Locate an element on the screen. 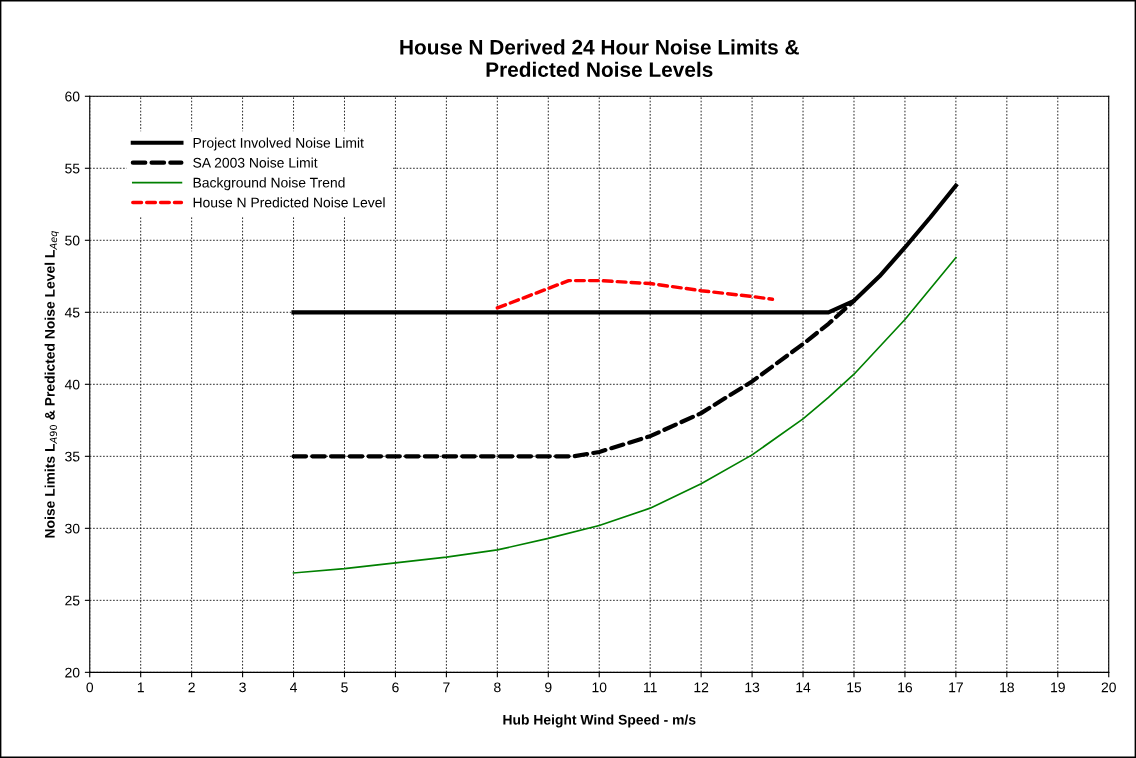 The height and width of the screenshot is (758, 1136). y-tick-label: 55 is located at coordinates (72, 168).